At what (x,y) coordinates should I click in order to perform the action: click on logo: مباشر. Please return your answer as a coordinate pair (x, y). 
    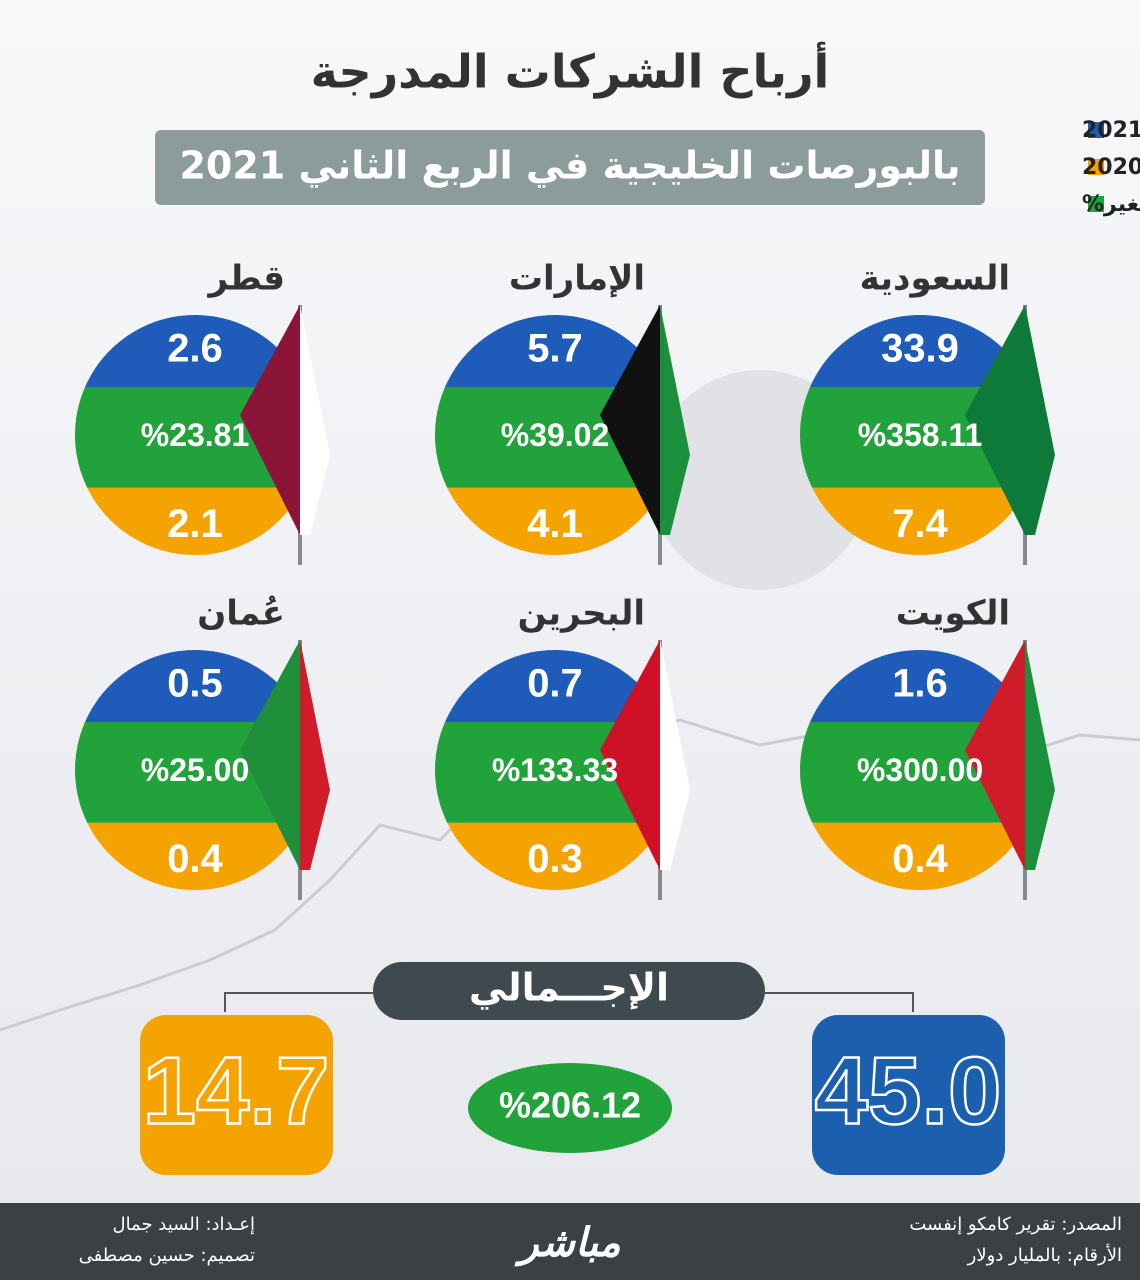
    Looking at the image, I should click on (567, 1243).